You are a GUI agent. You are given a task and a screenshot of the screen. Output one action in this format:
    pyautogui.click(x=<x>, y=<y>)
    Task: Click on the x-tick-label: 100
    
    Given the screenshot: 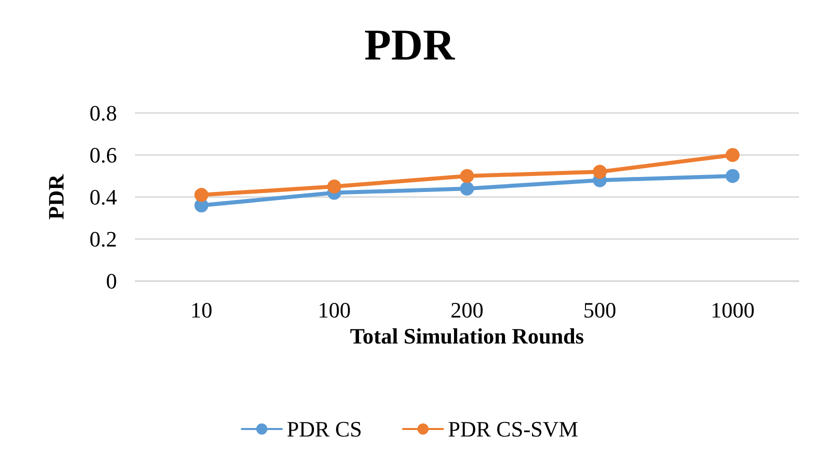 What is the action you would take?
    pyautogui.click(x=334, y=310)
    